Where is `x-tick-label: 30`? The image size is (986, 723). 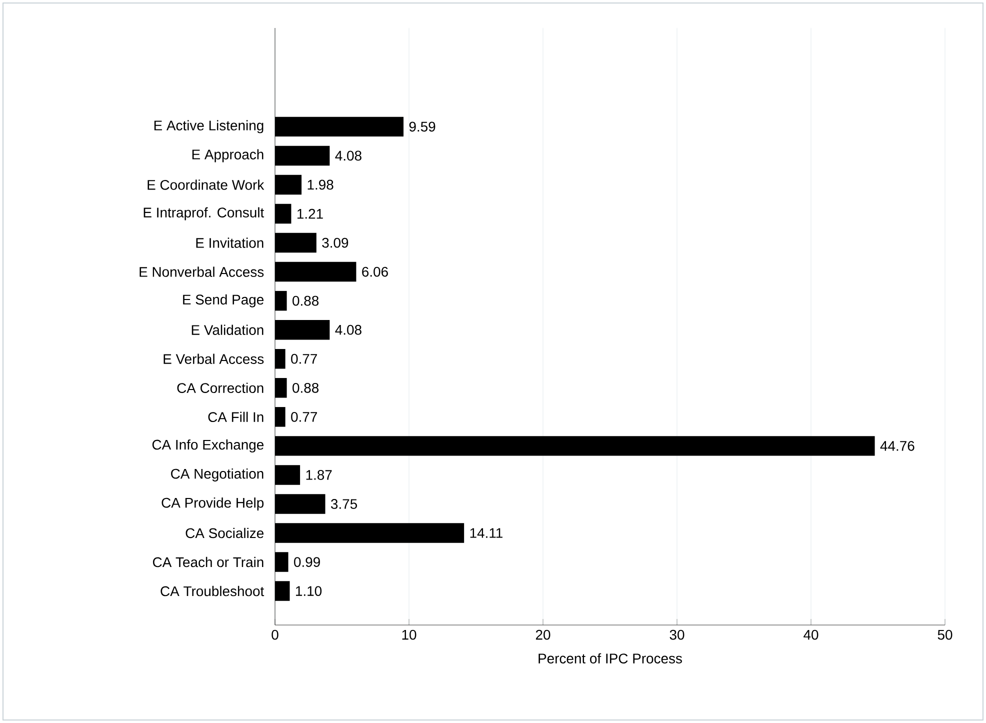 x-tick-label: 30 is located at coordinates (677, 635).